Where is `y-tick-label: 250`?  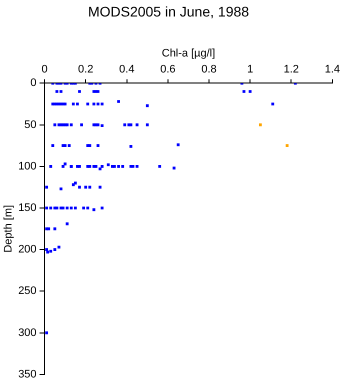
y-tick-label: 250 is located at coordinates (27, 291).